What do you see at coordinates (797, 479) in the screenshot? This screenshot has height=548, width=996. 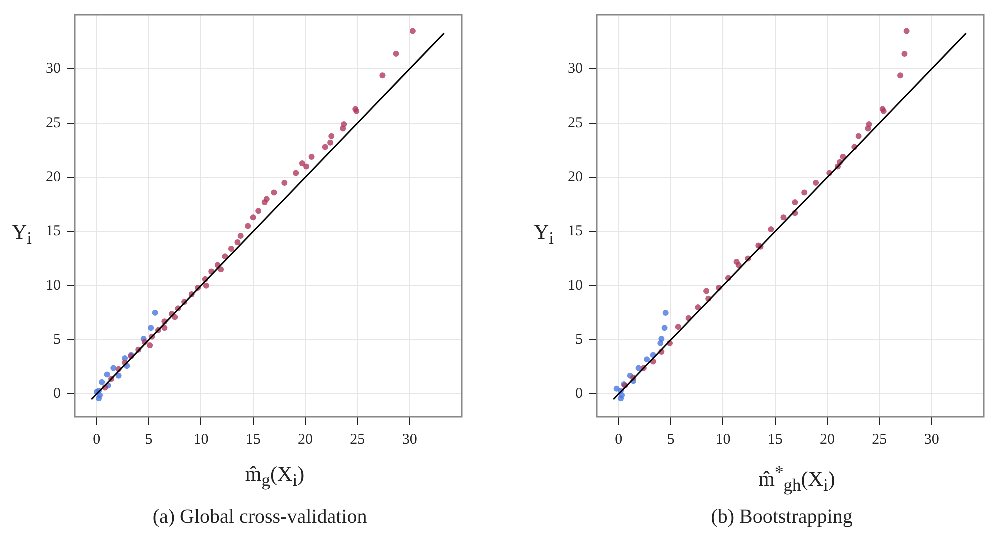 I see `x-axis-title: m̂$^{*}$$_{gh}$(X$_{i}$)` at bounding box center [797, 479].